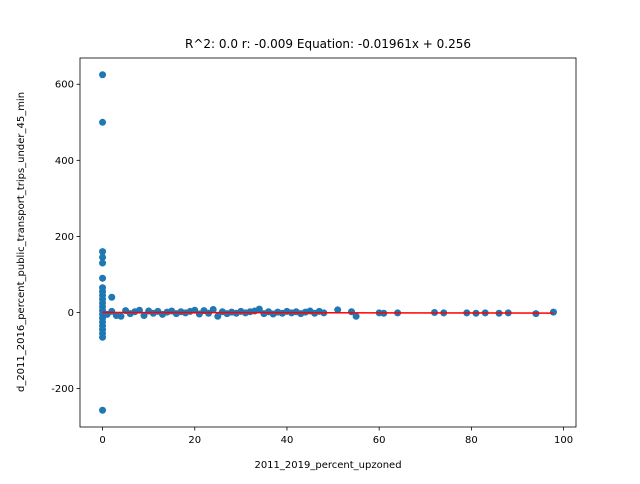  I want to click on fit-line, so click(328, 312).